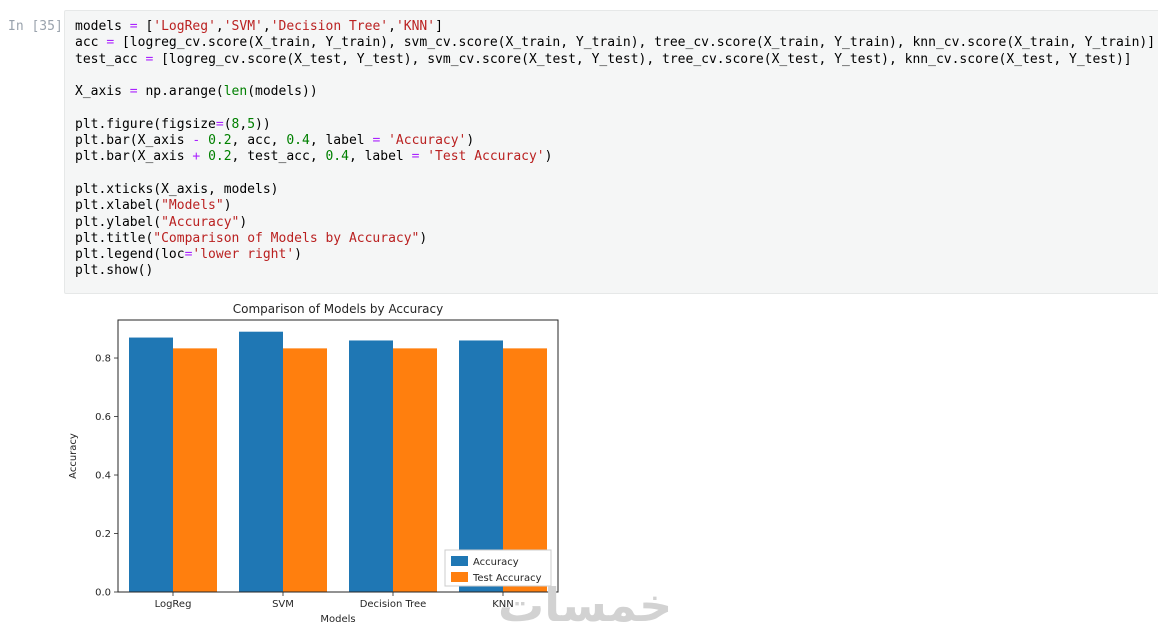 The height and width of the screenshot is (638, 1158). I want to click on code-token: , test_acc,, so click(278, 157).